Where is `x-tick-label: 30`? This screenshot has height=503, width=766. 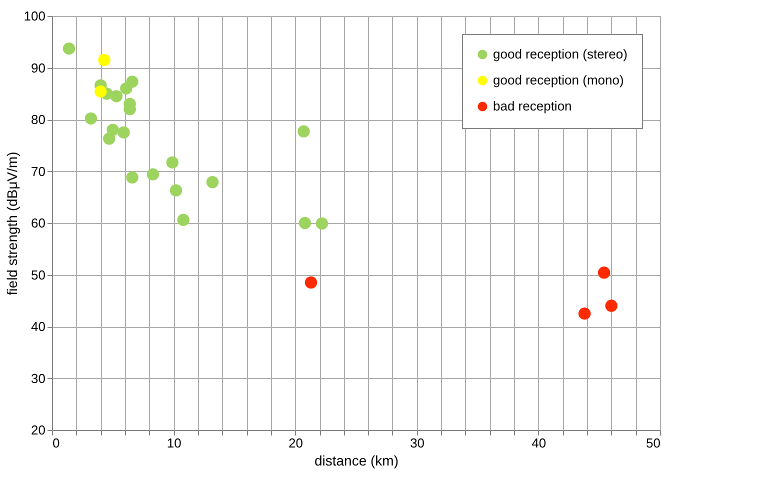
x-tick-label: 30 is located at coordinates (417, 443).